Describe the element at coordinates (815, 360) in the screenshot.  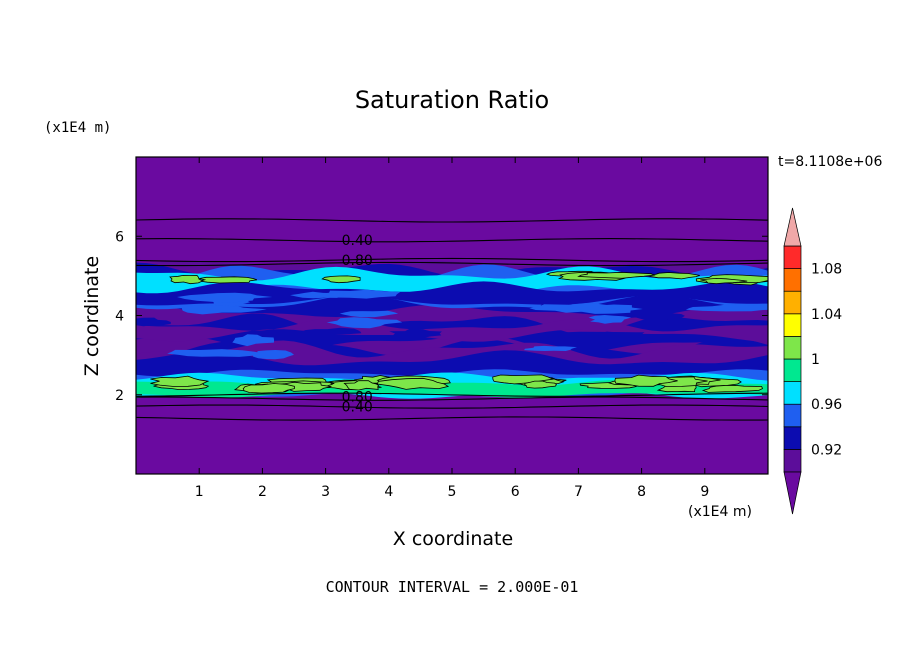
I see `colorbar-label: 1` at that location.